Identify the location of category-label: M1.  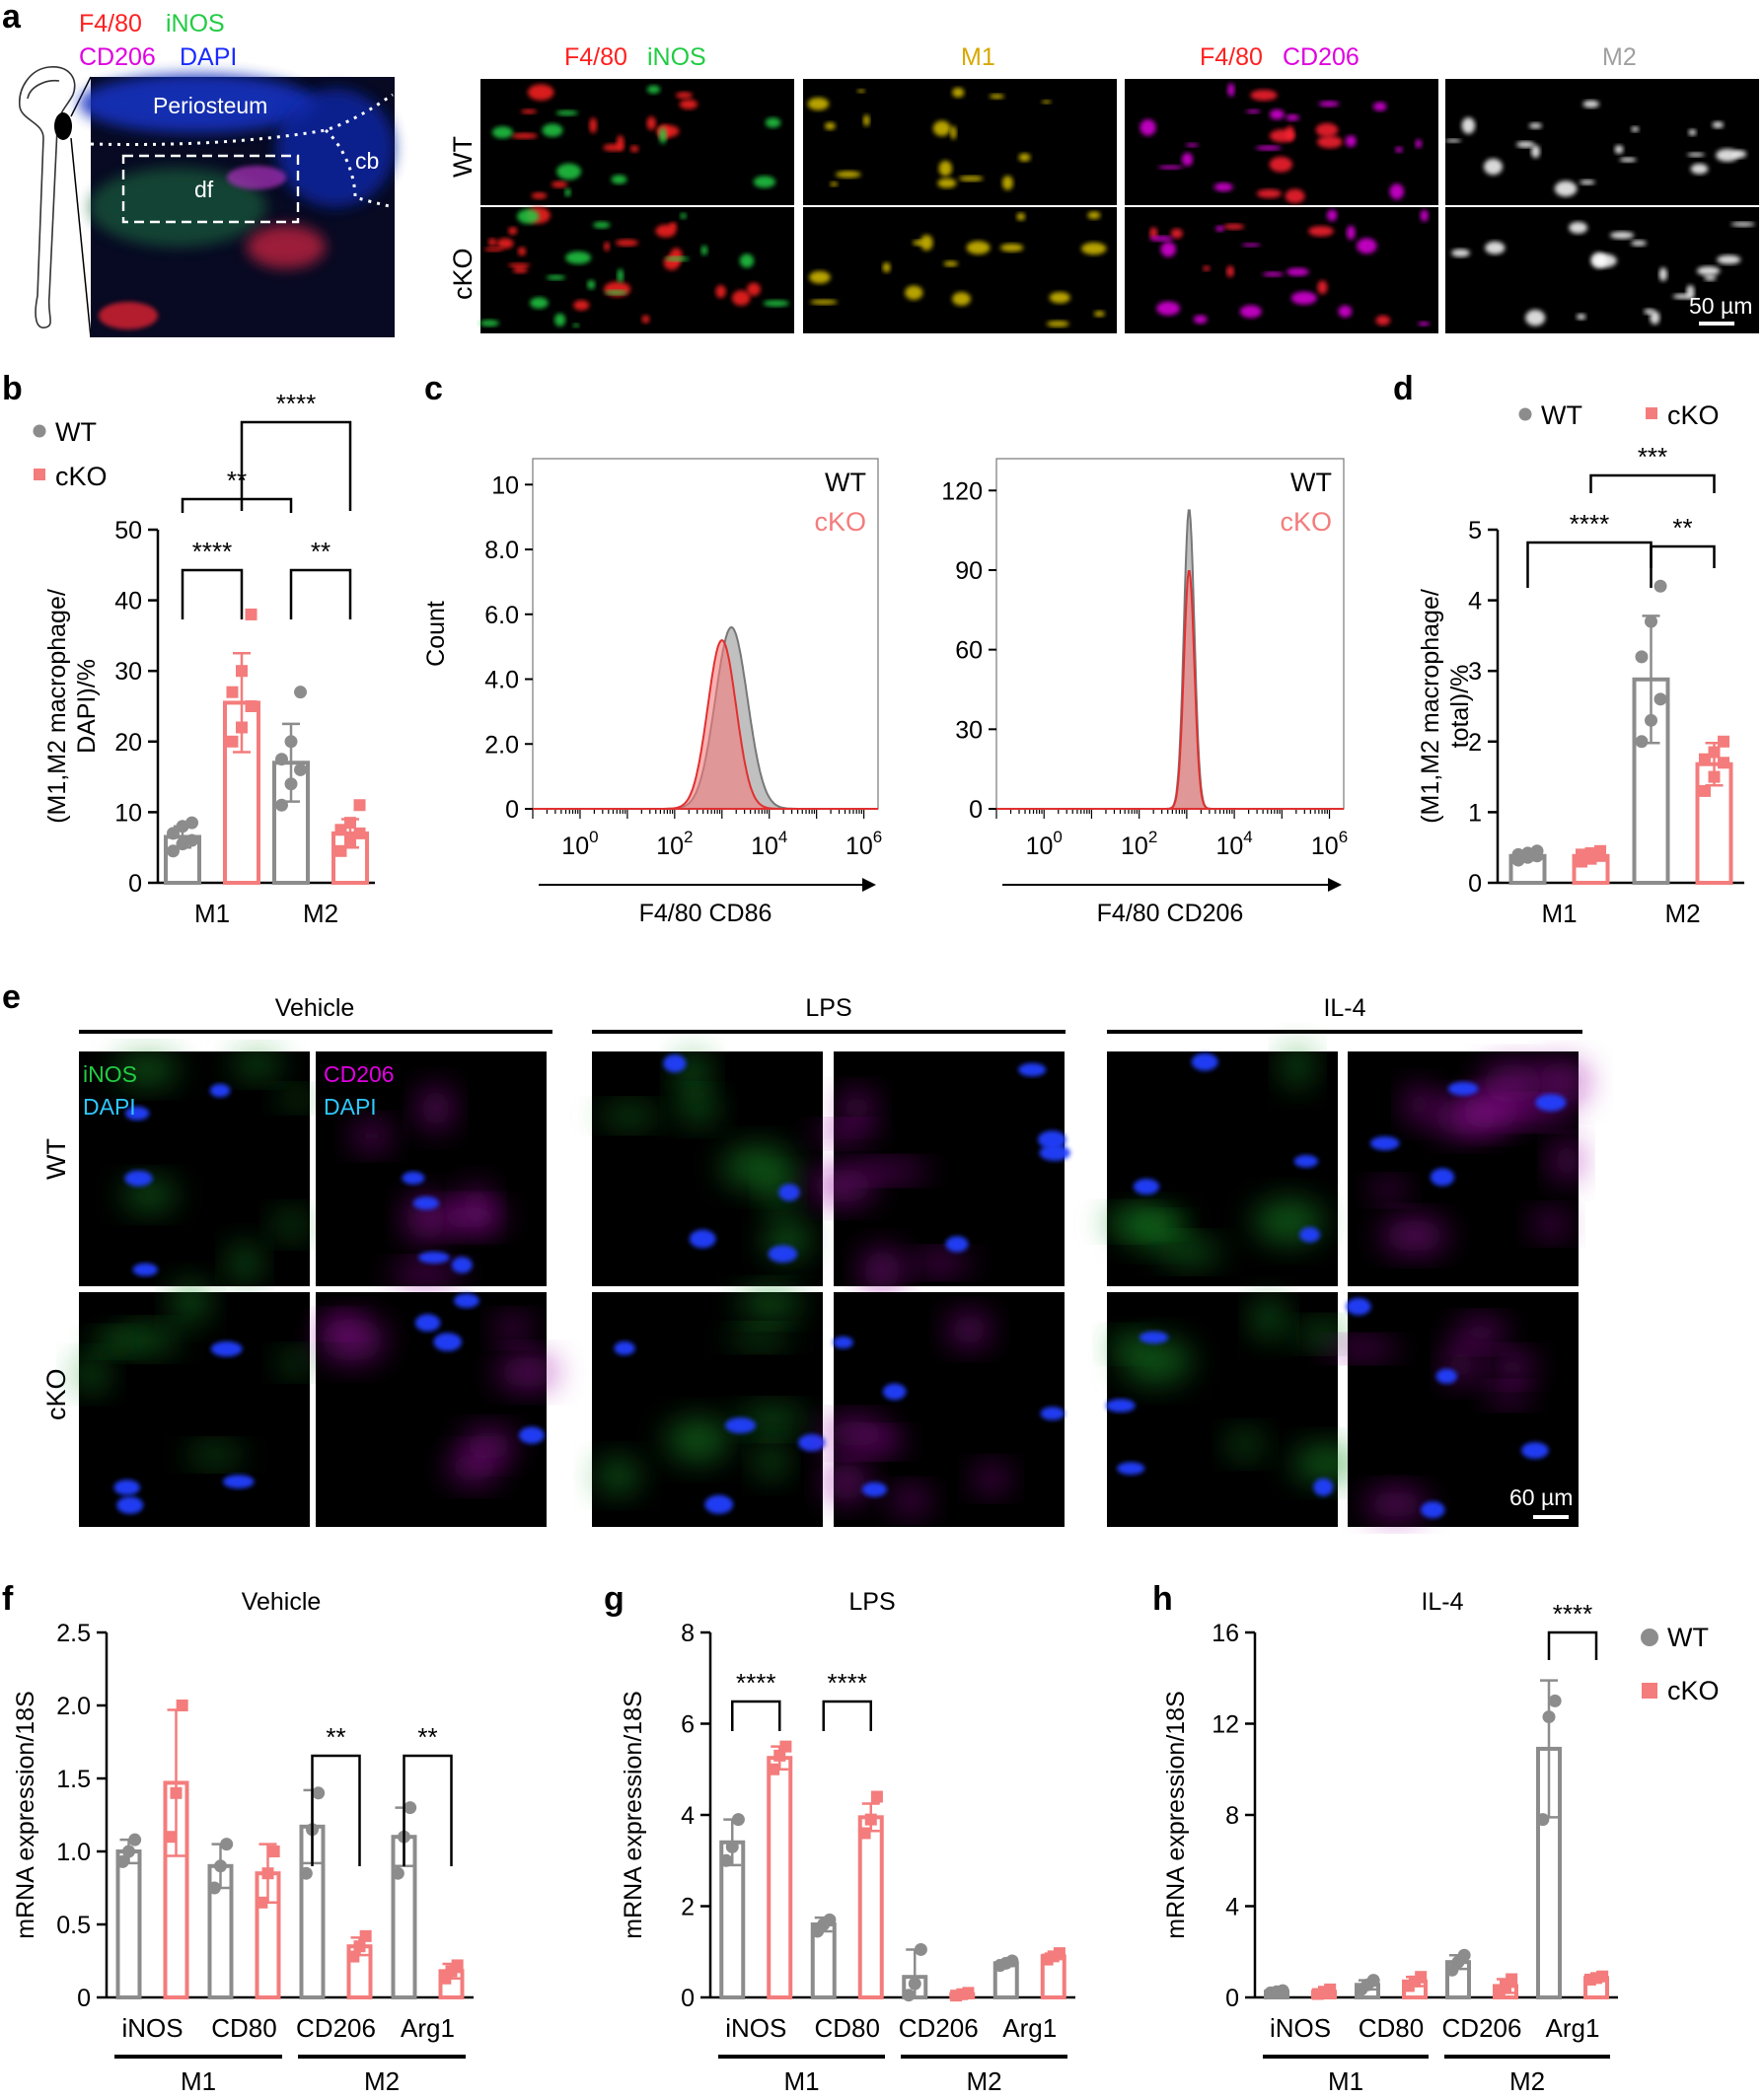
(1559, 913).